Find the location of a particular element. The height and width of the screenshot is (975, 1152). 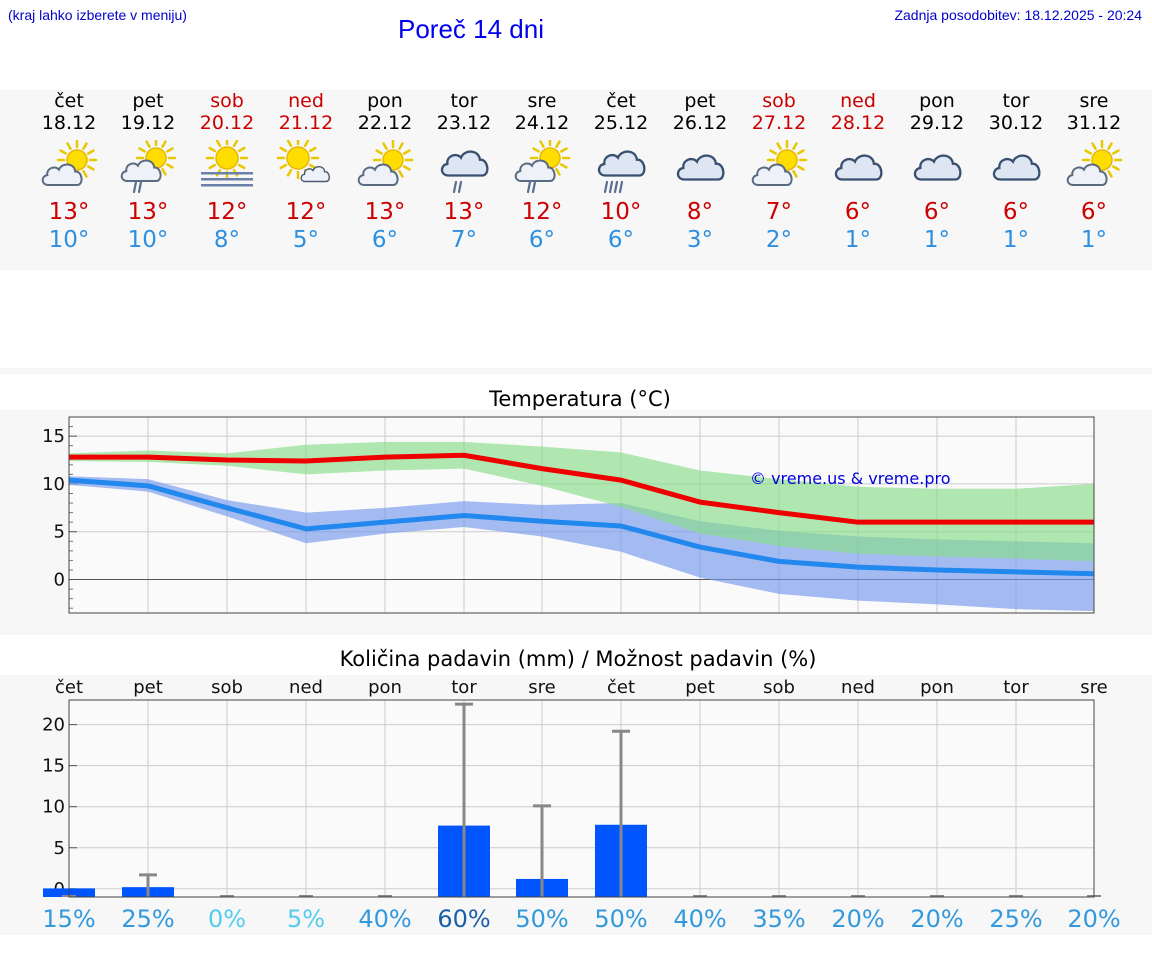

min-temperature: 8° is located at coordinates (227, 240).